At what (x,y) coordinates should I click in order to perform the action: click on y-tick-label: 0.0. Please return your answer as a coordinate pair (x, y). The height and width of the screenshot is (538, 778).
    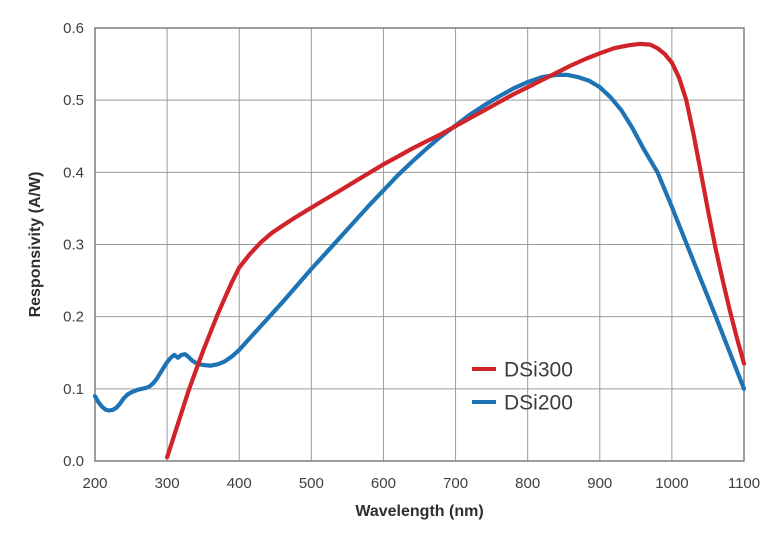
    Looking at the image, I should click on (73, 461).